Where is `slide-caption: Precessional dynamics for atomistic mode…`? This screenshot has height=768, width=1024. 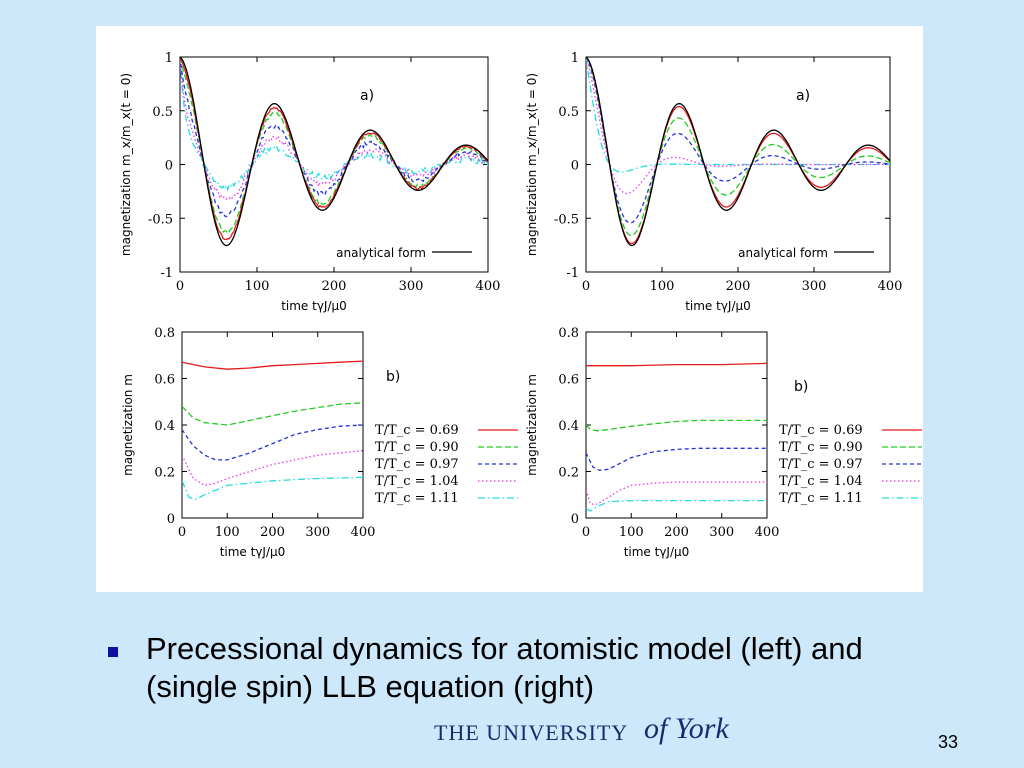 slide-caption: Precessional dynamics for atomistic mode… is located at coordinates (504, 667).